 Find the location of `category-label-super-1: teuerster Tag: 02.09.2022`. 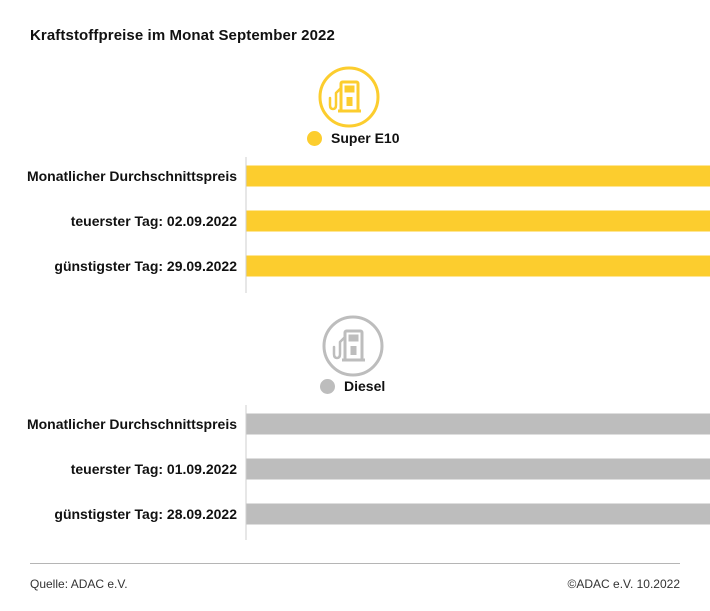

category-label-super-1: teuerster Tag: 02.09.2022 is located at coordinates (154, 221).